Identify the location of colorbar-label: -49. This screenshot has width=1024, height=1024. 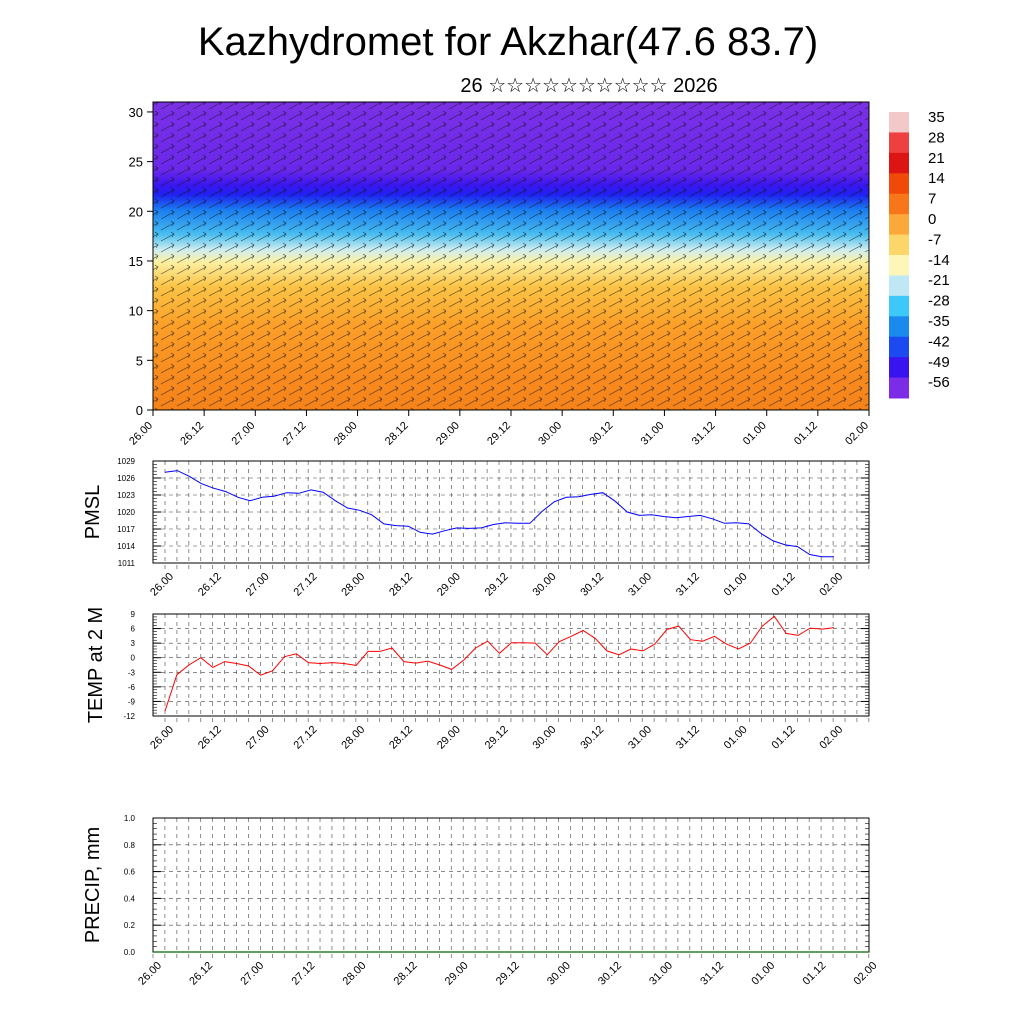
(939, 362).